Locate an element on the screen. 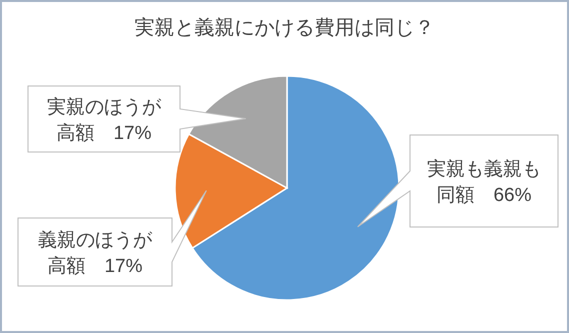 The image size is (569, 333). chart-title: 実親と義親にかける費用は同じ？ is located at coordinates (284, 27).